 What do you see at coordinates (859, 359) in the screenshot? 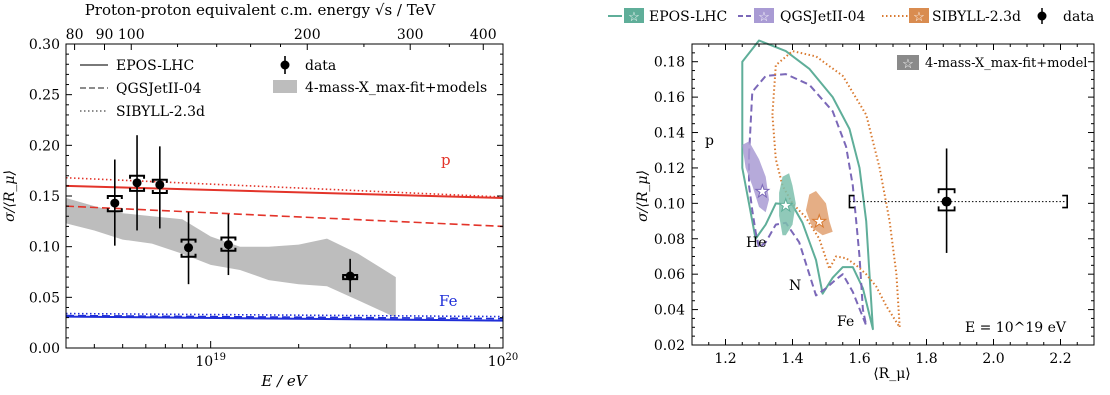
I see `x-tick-label-2: 1.6` at bounding box center [859, 359].